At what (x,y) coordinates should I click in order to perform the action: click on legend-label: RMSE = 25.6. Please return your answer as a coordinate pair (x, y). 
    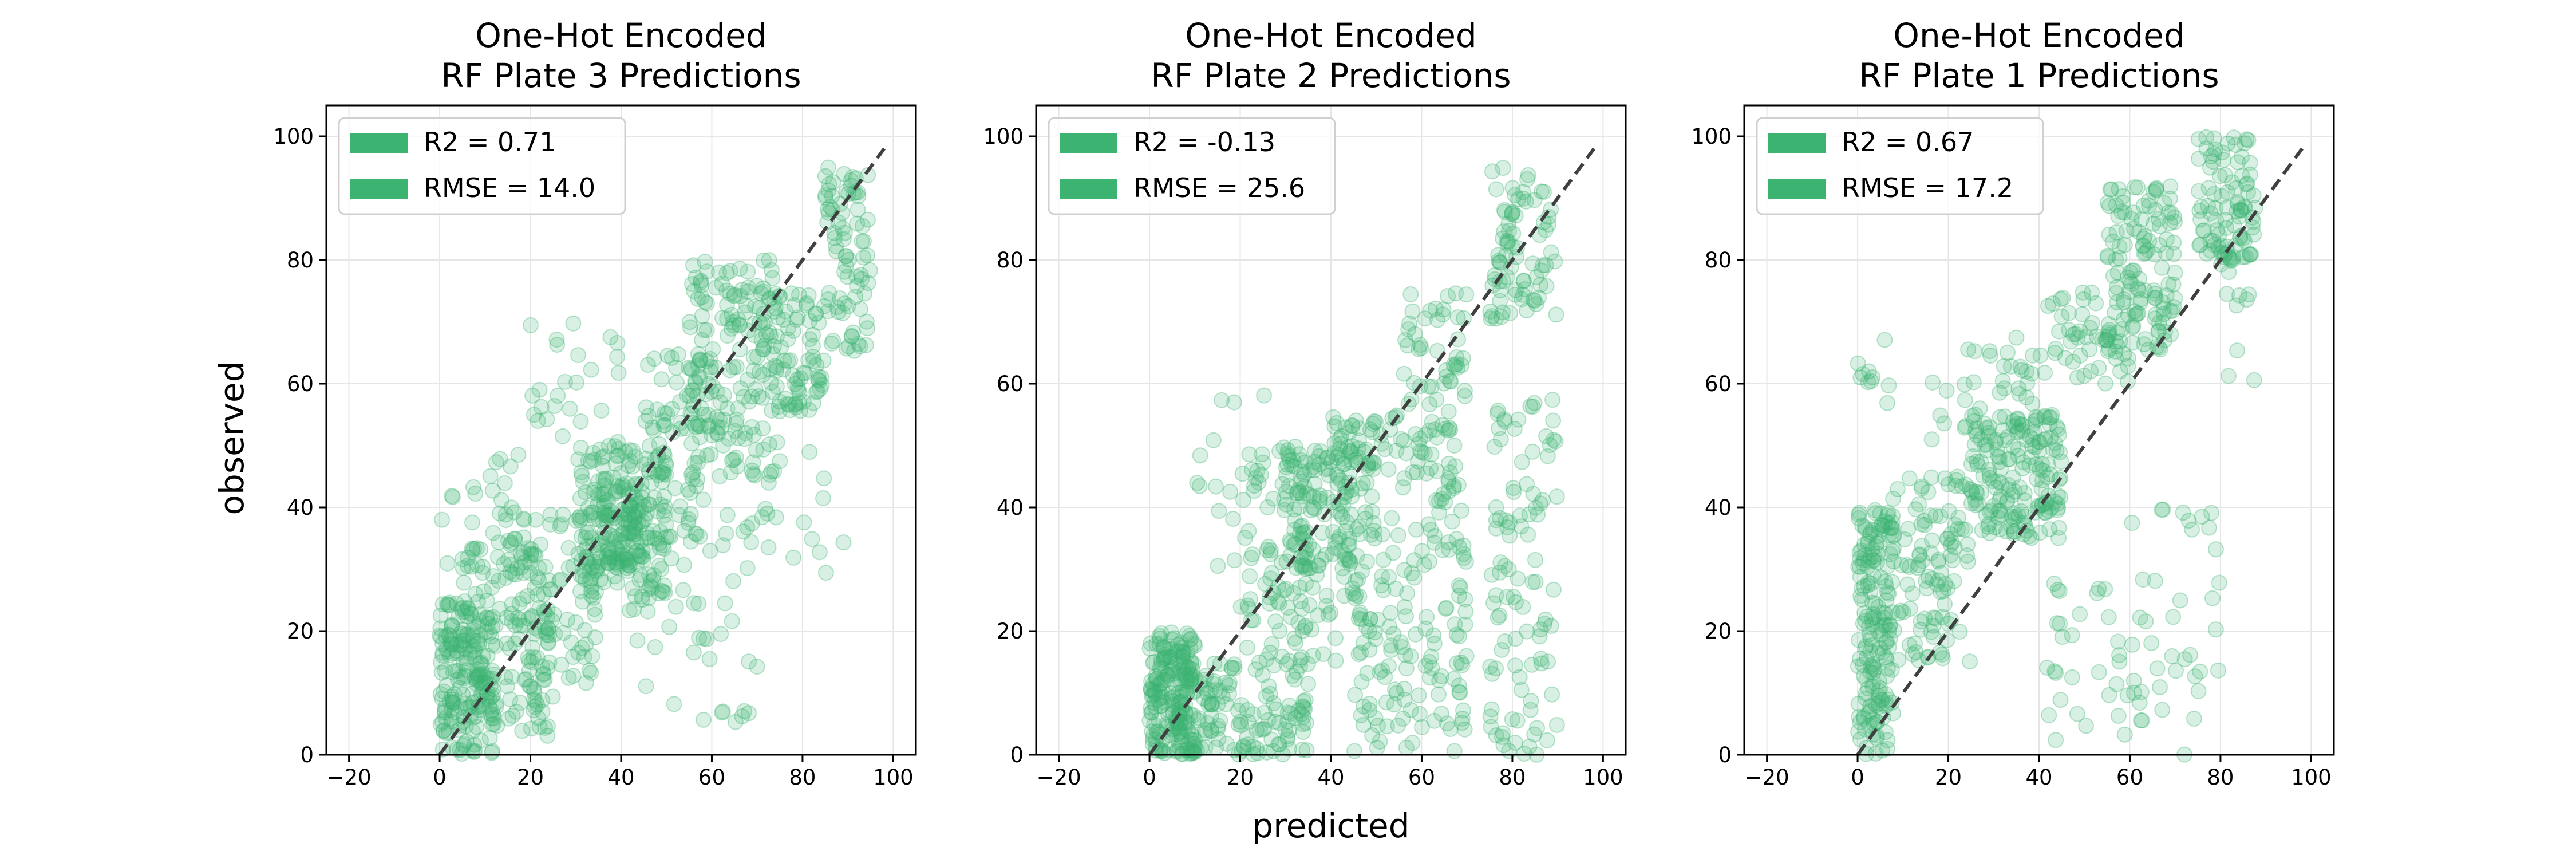
    Looking at the image, I should click on (1219, 187).